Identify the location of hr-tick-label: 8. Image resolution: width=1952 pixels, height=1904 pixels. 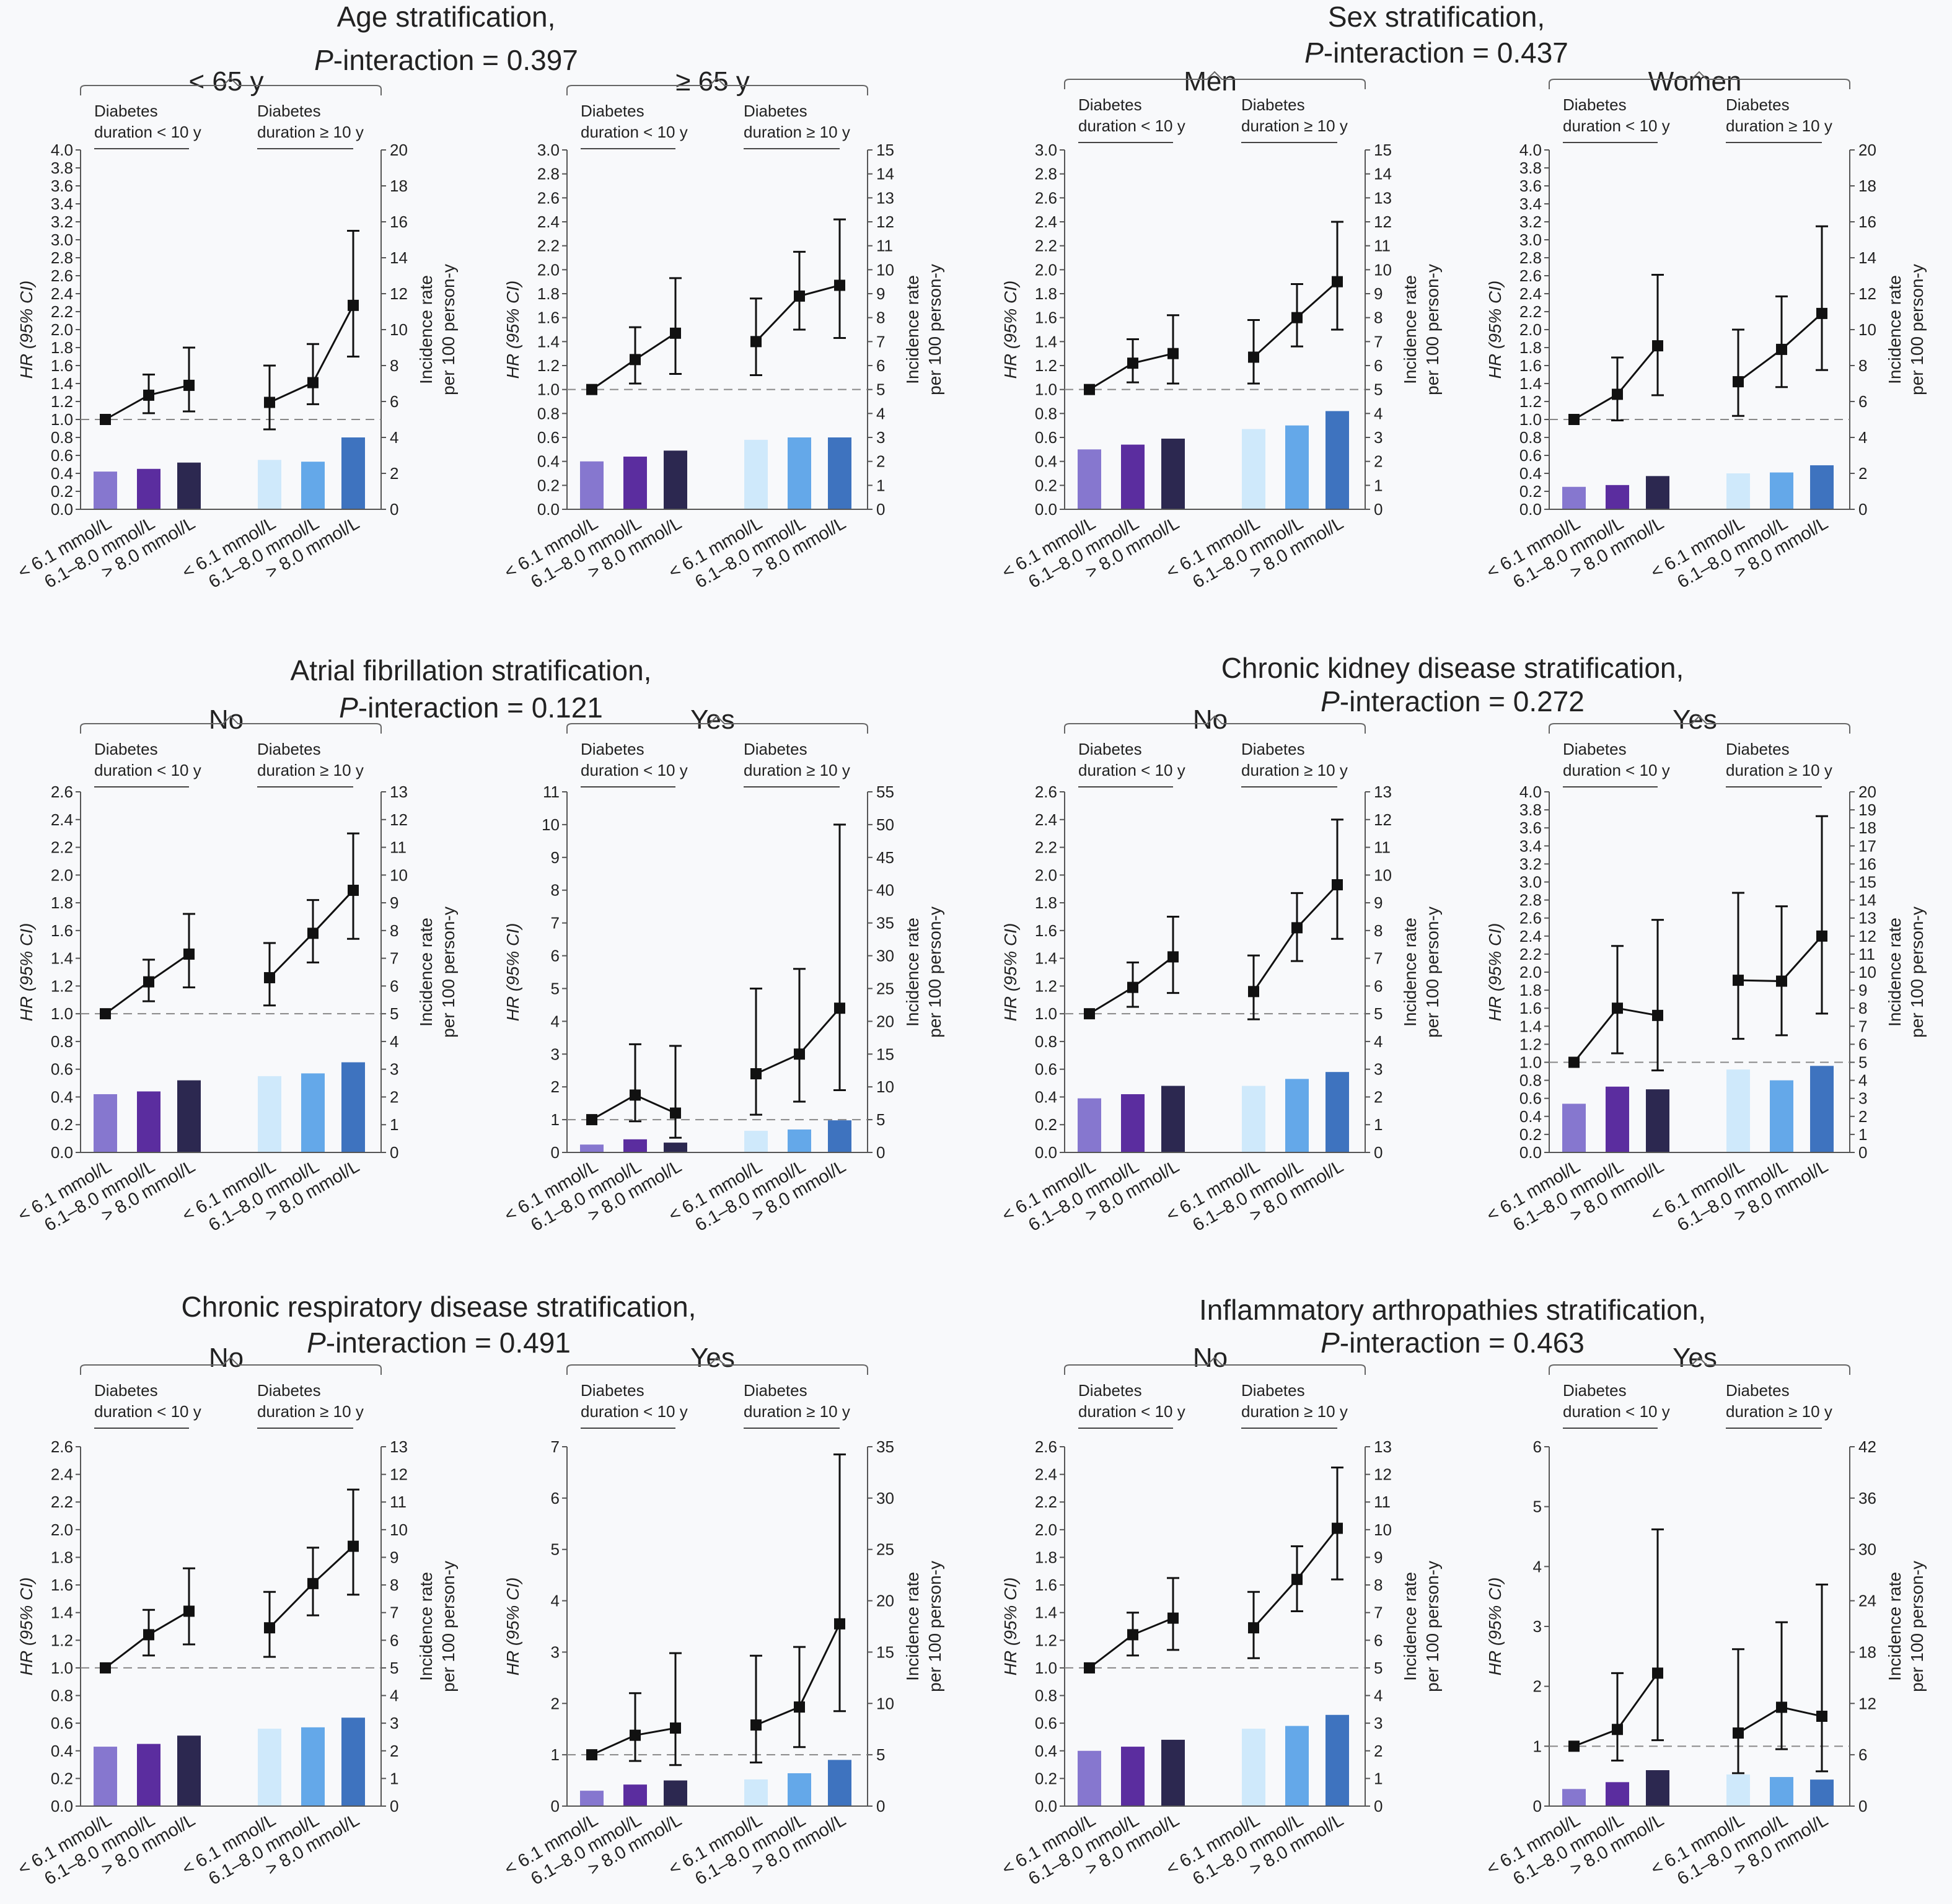
(555, 891).